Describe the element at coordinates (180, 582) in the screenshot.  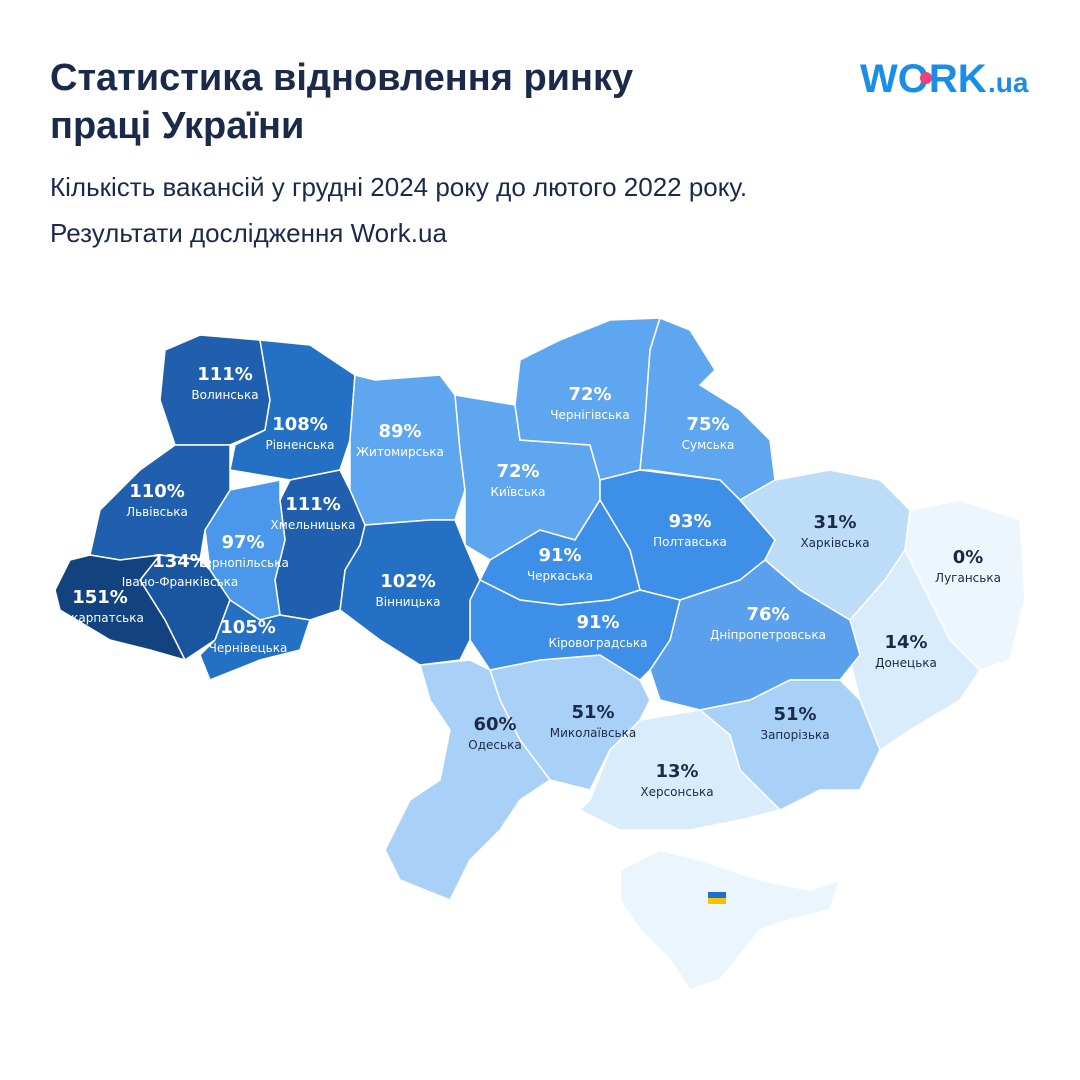
I see `region-name: Івано-Франківська` at that location.